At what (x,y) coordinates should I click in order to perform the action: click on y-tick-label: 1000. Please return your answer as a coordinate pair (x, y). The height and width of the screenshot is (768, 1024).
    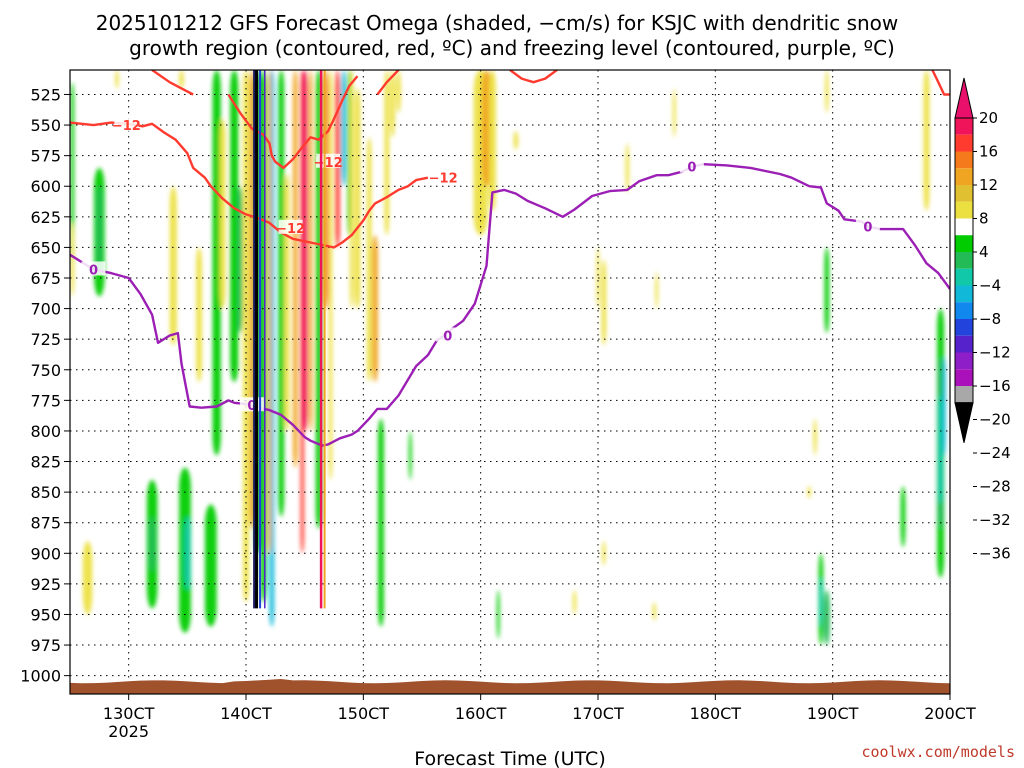
    Looking at the image, I should click on (40, 676).